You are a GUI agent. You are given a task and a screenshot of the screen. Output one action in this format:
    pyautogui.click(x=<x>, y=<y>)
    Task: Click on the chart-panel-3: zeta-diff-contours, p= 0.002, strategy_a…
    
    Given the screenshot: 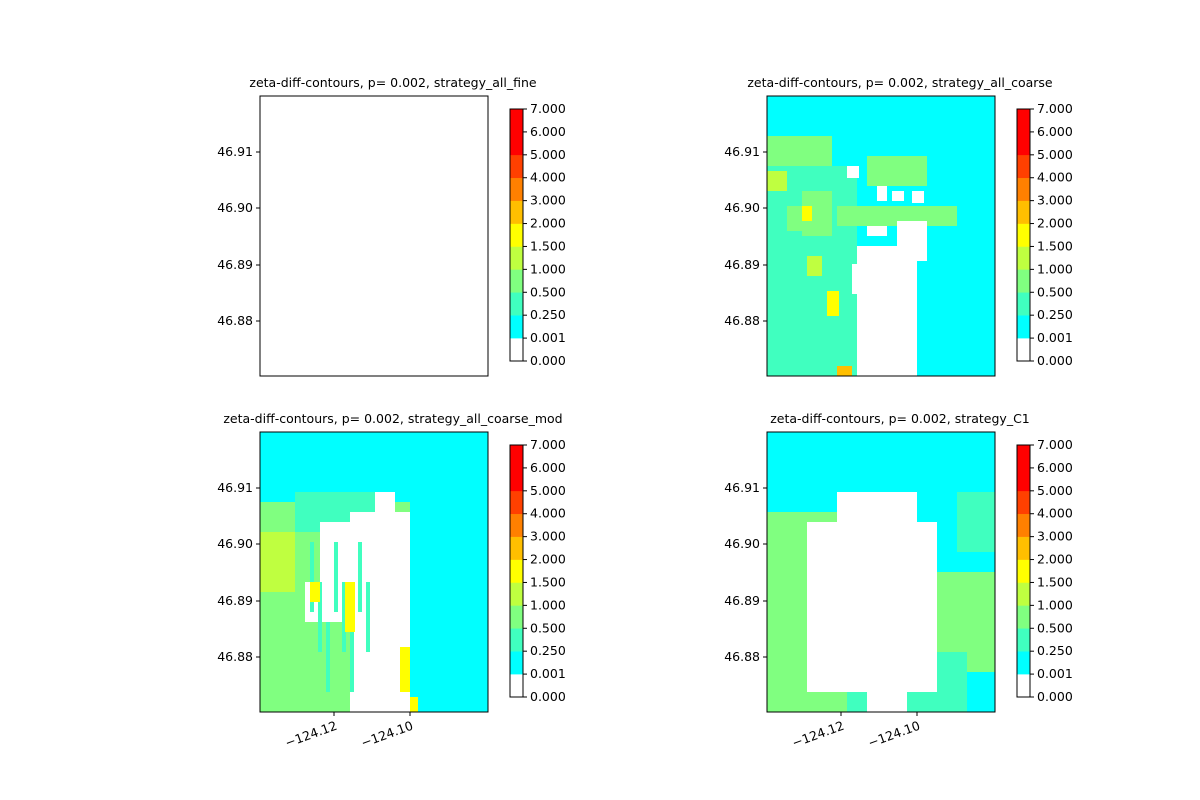 What is the action you would take?
    pyautogui.click(x=391, y=580)
    